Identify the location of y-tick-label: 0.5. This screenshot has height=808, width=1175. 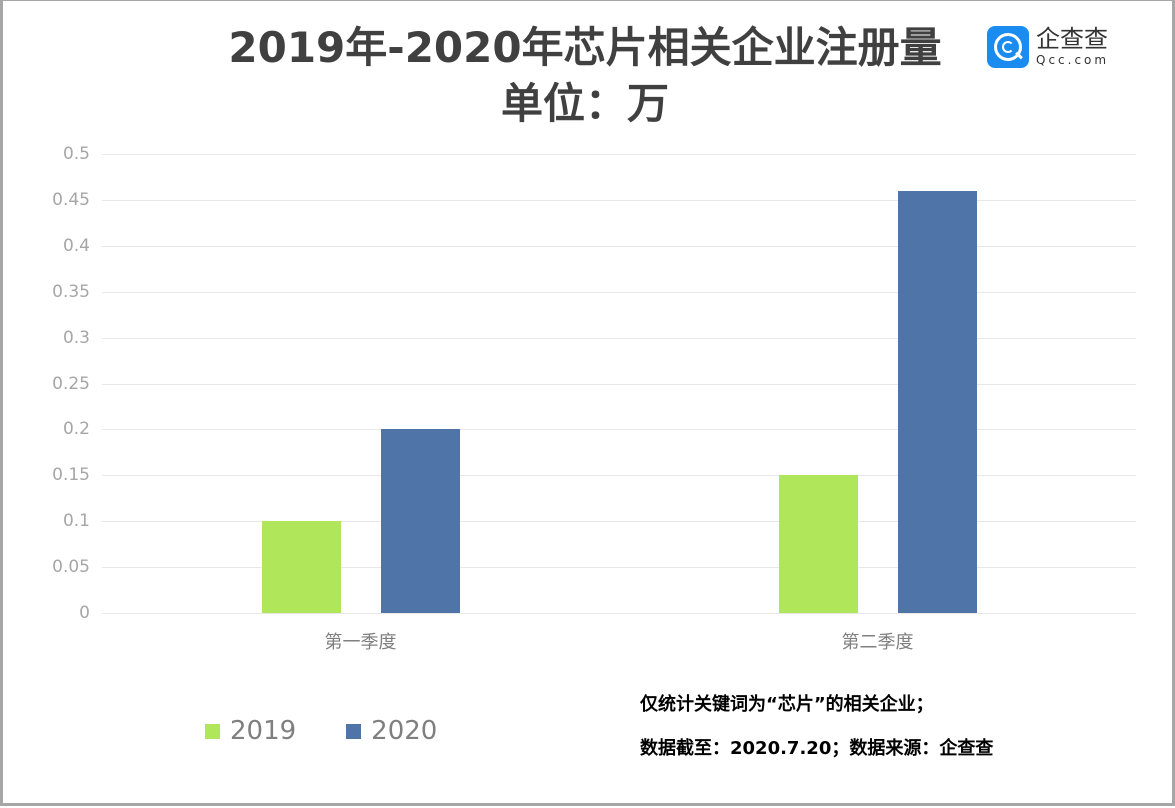
(76, 154).